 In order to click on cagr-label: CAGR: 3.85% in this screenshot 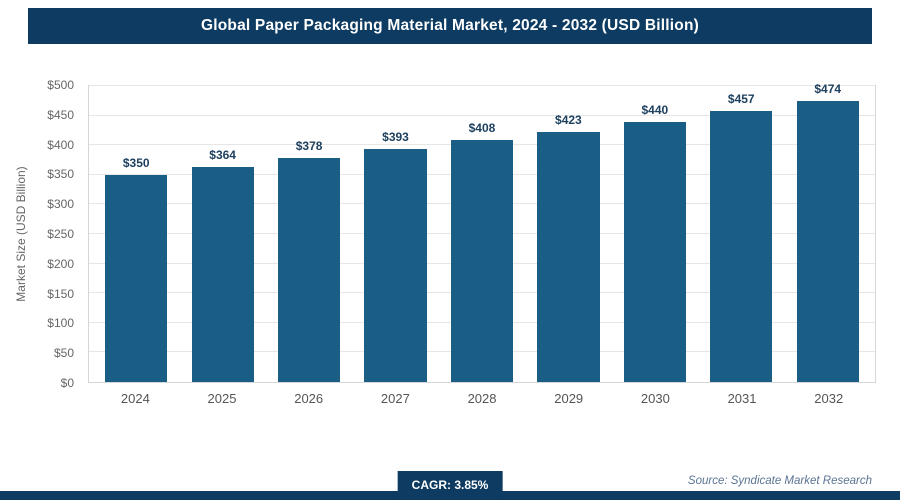, I will do `click(450, 485)`.